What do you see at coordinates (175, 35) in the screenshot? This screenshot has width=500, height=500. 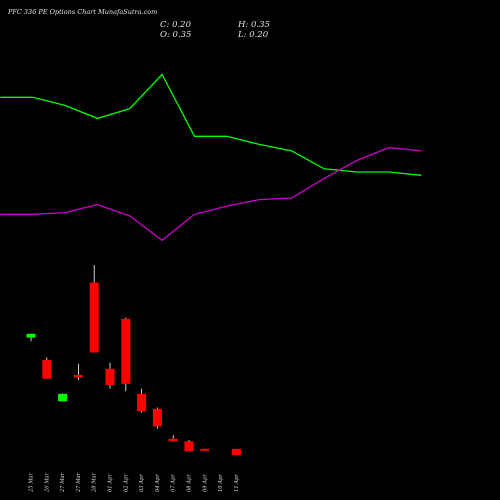 I see `open-label: O: 0.35` at bounding box center [175, 35].